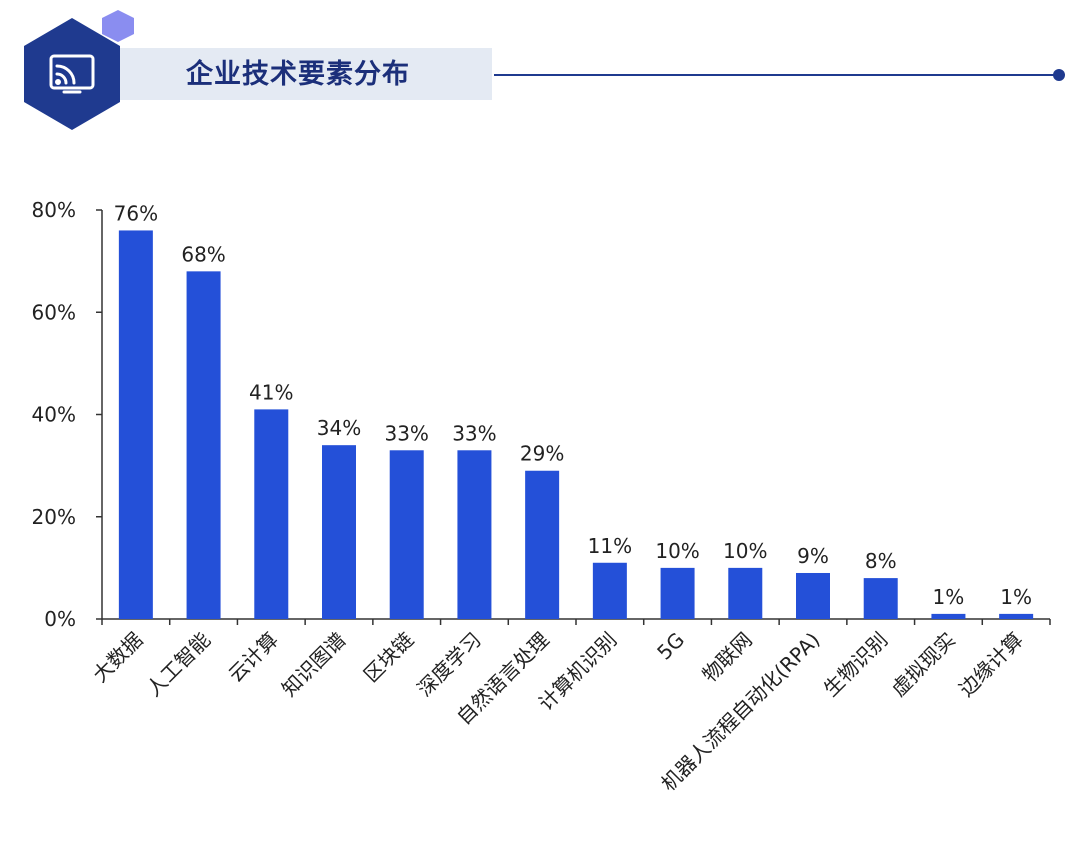 The image size is (1080, 850). I want to click on x-tick-label: 区块链, so click(388, 657).